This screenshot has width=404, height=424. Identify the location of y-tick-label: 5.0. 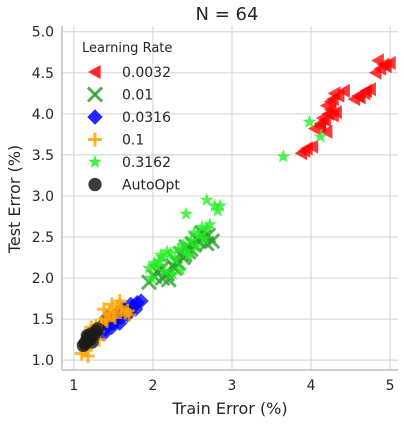
(43, 33).